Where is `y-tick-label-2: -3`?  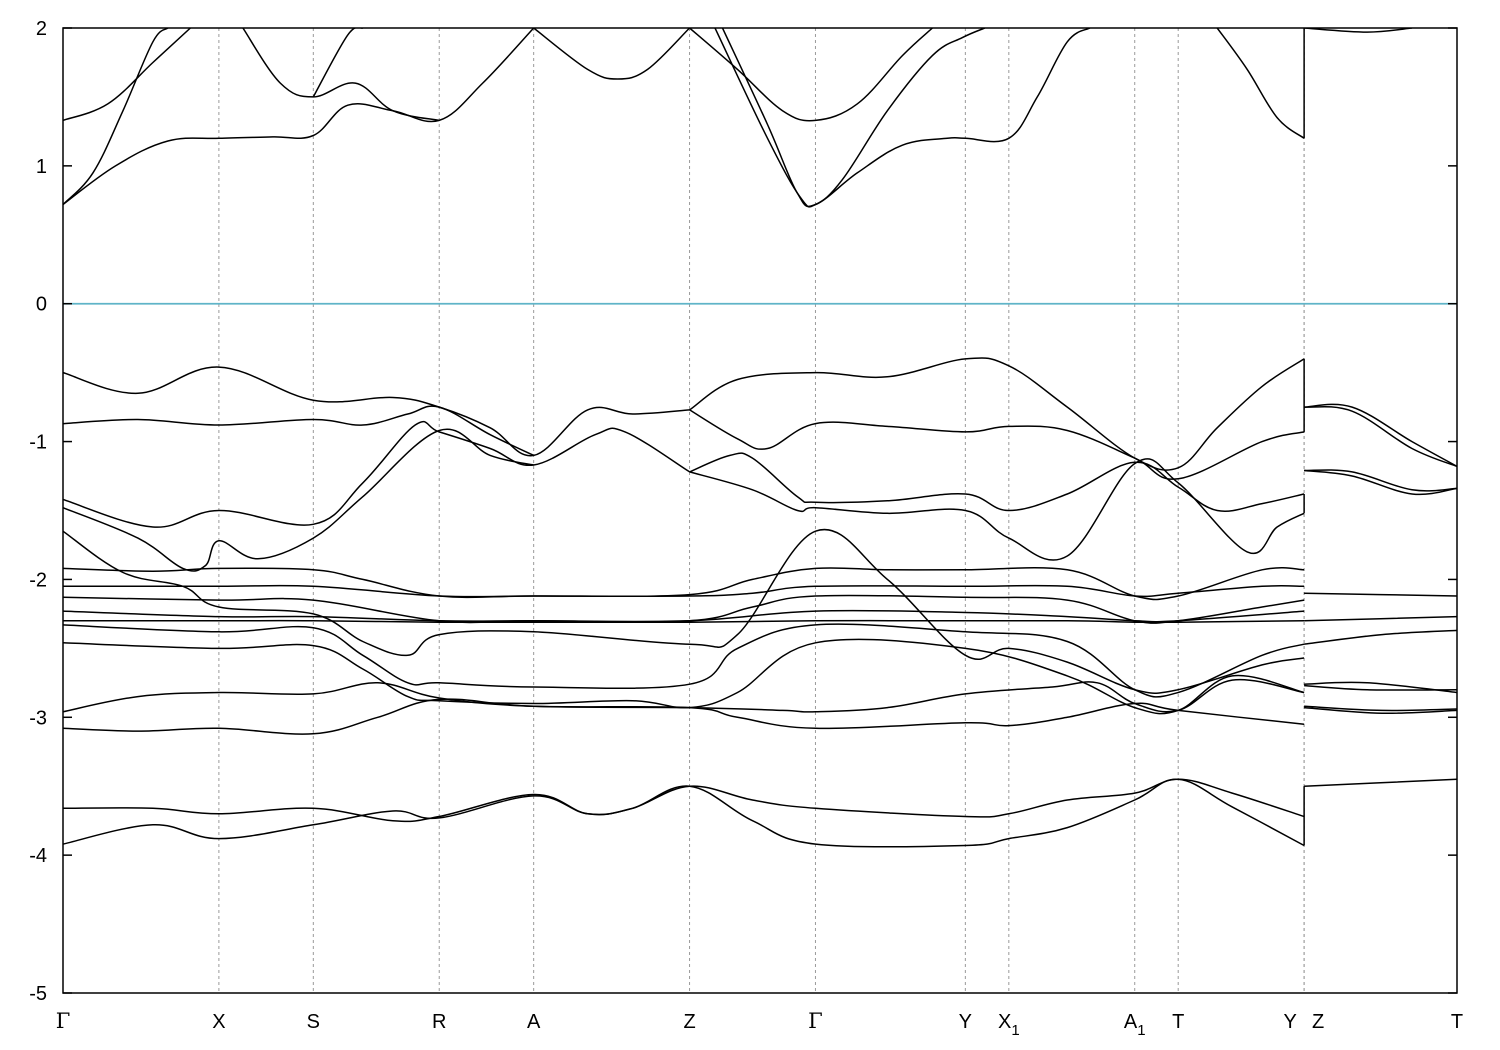 y-tick-label-2: -3 is located at coordinates (38, 718).